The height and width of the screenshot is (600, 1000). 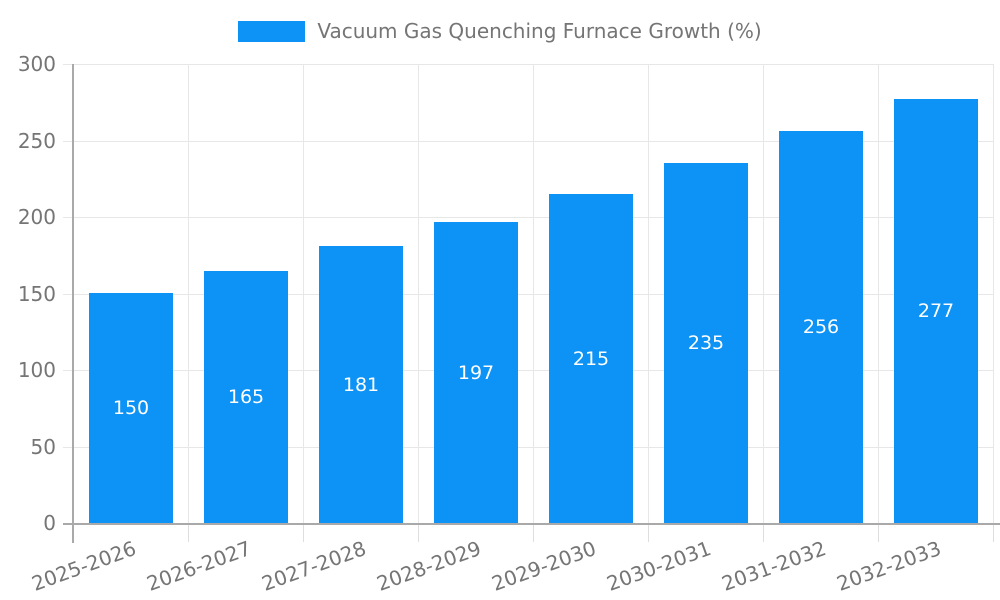 I want to click on y-axis-tick-label: 0, so click(x=49, y=523).